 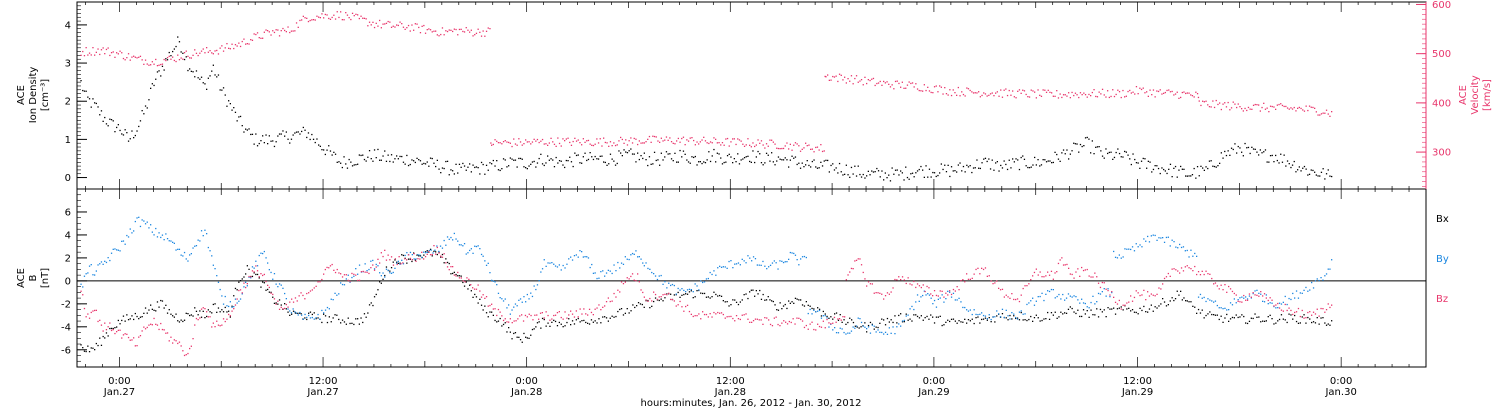 I want to click on density-ylabel: ACE Ion Density [cm⁻³], so click(x=33, y=95).